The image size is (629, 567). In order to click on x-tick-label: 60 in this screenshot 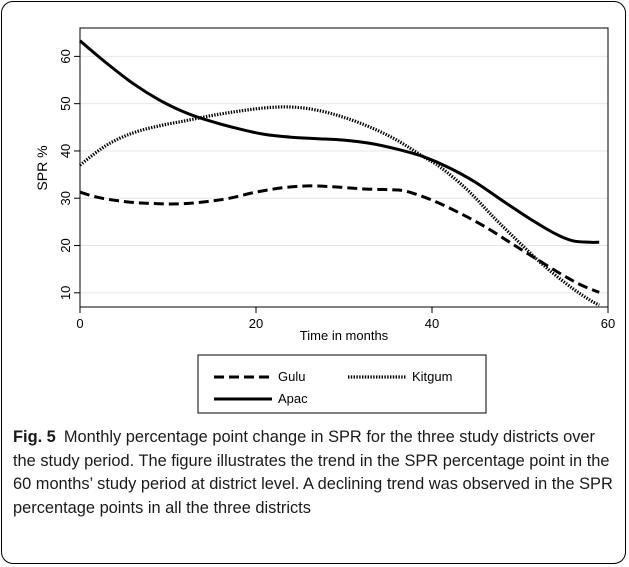, I will do `click(608, 323)`.